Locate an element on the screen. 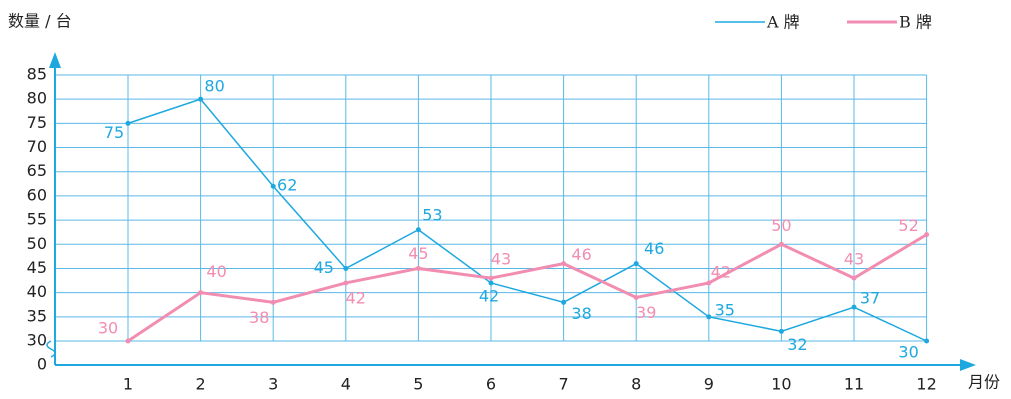 Image resolution: width=1011 pixels, height=399 pixels. x-tick-label: 12 is located at coordinates (926, 384).